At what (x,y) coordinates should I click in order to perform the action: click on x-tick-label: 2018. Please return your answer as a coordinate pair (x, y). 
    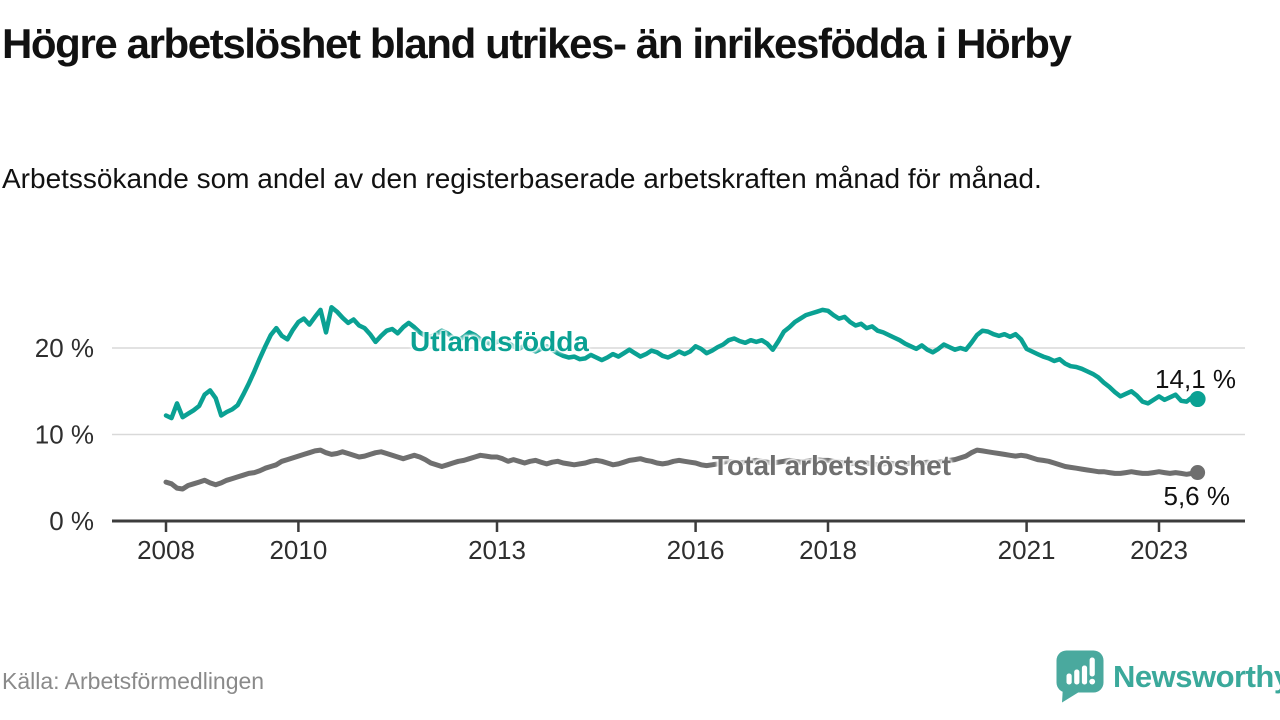
    Looking at the image, I should click on (828, 550).